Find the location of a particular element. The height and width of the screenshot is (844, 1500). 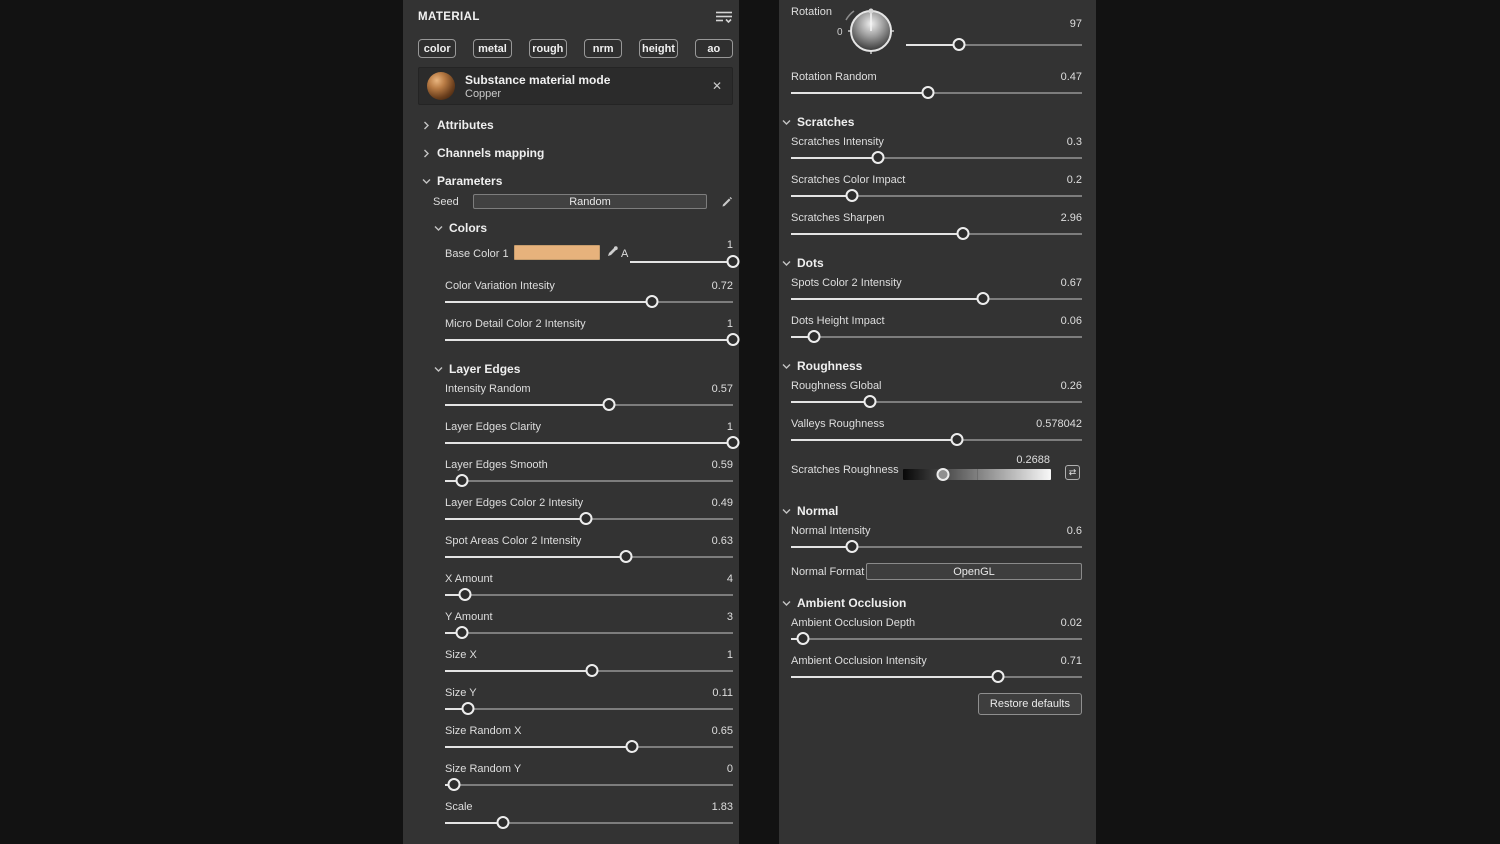

section-attributes: Attributes is located at coordinates (575, 125).